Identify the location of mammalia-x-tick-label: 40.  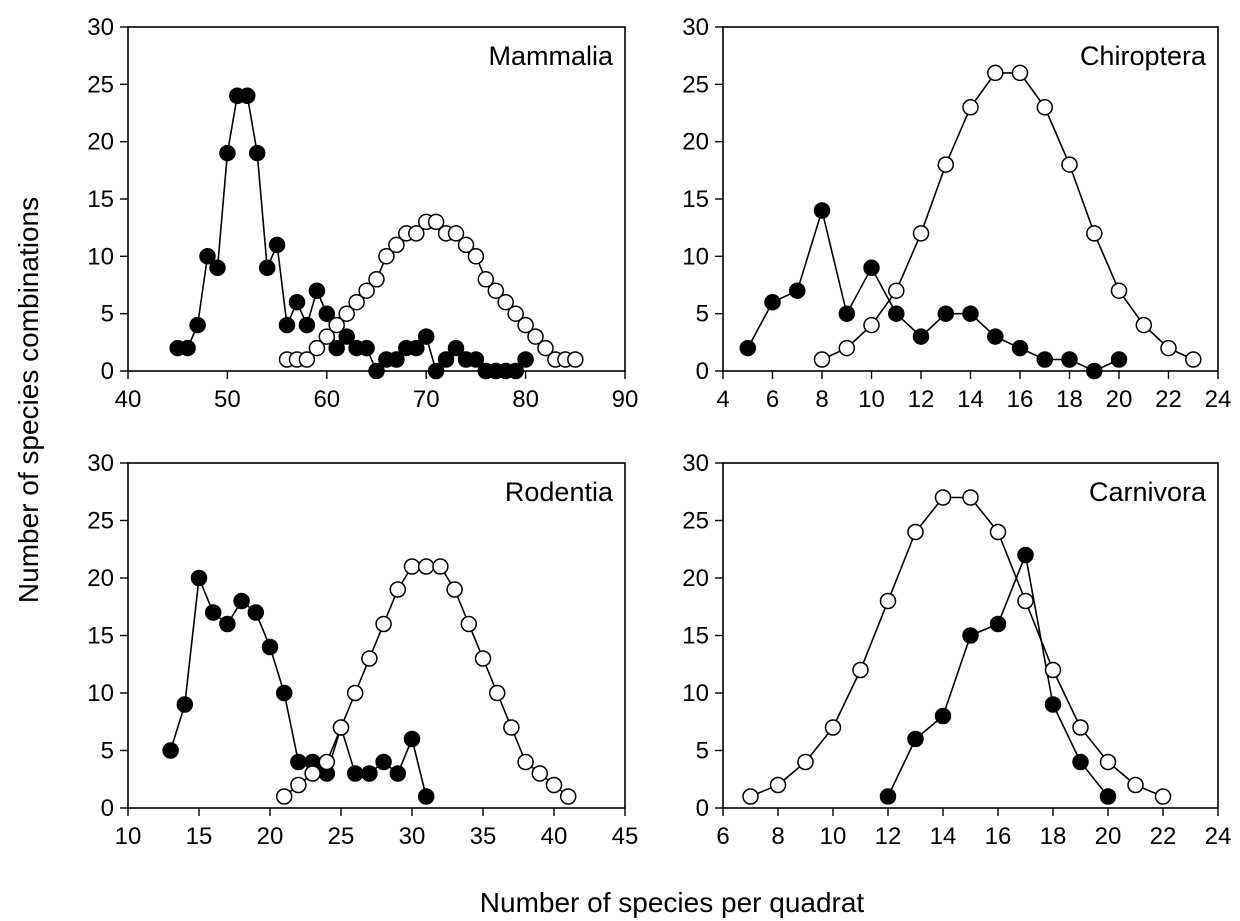
(128, 399).